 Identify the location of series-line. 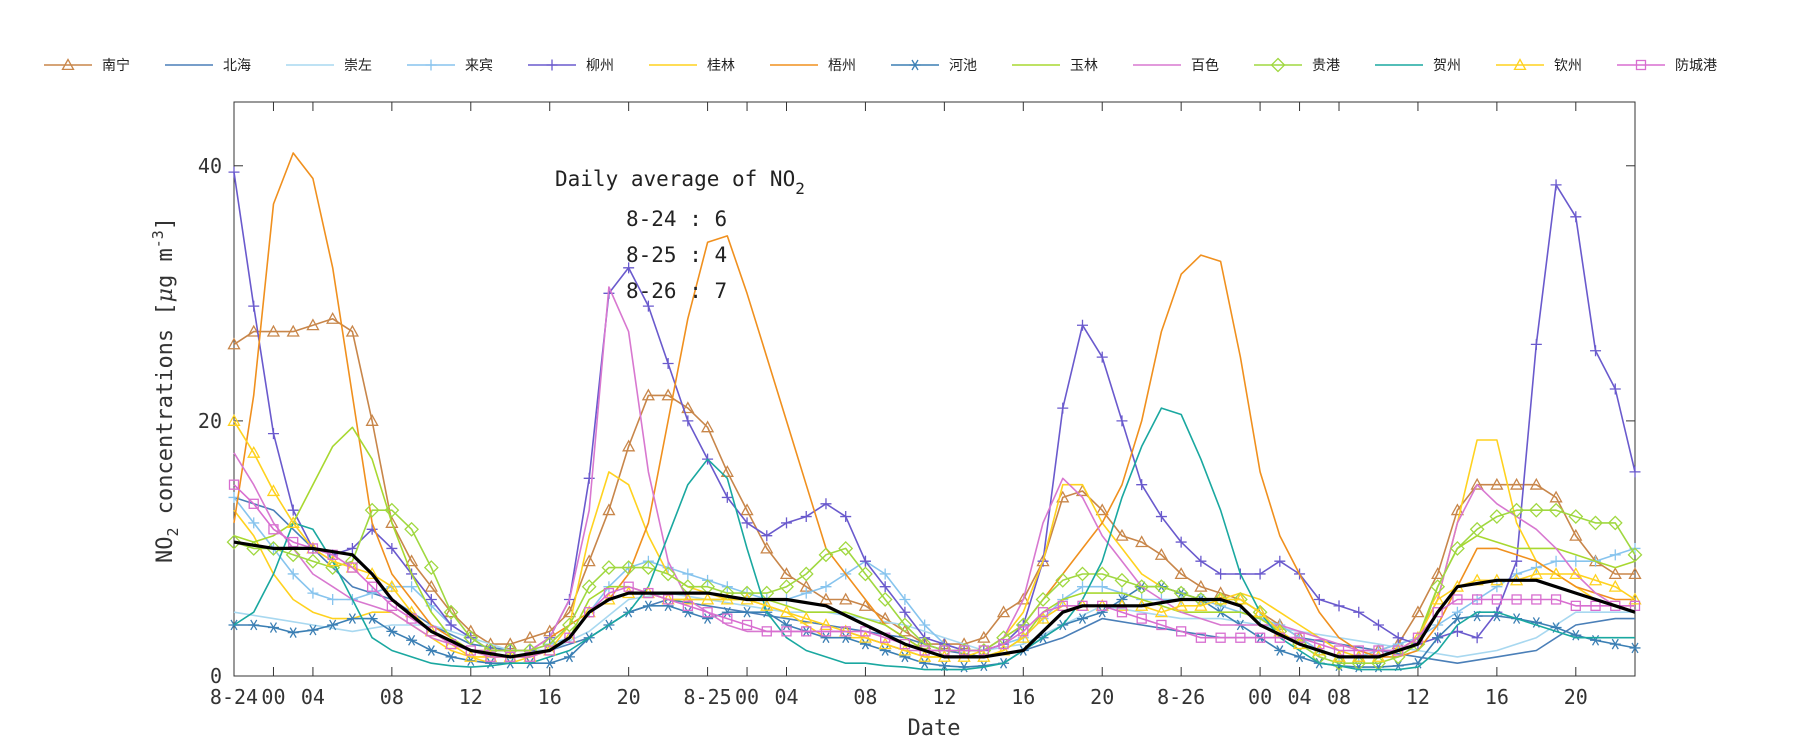
(934, 599).